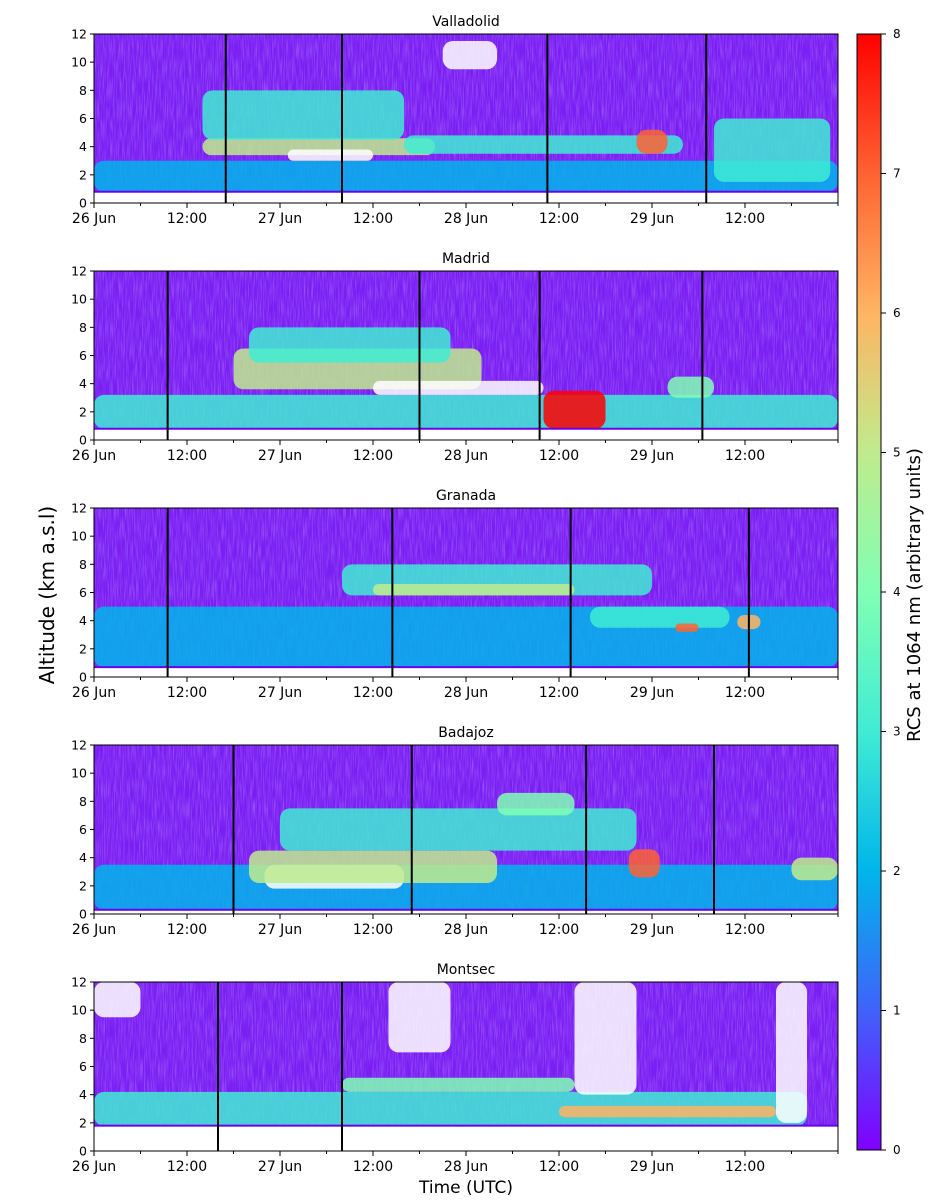 This screenshot has width=931, height=1200. Describe the element at coordinates (466, 496) in the screenshot. I see `panel-title: Granada` at that location.